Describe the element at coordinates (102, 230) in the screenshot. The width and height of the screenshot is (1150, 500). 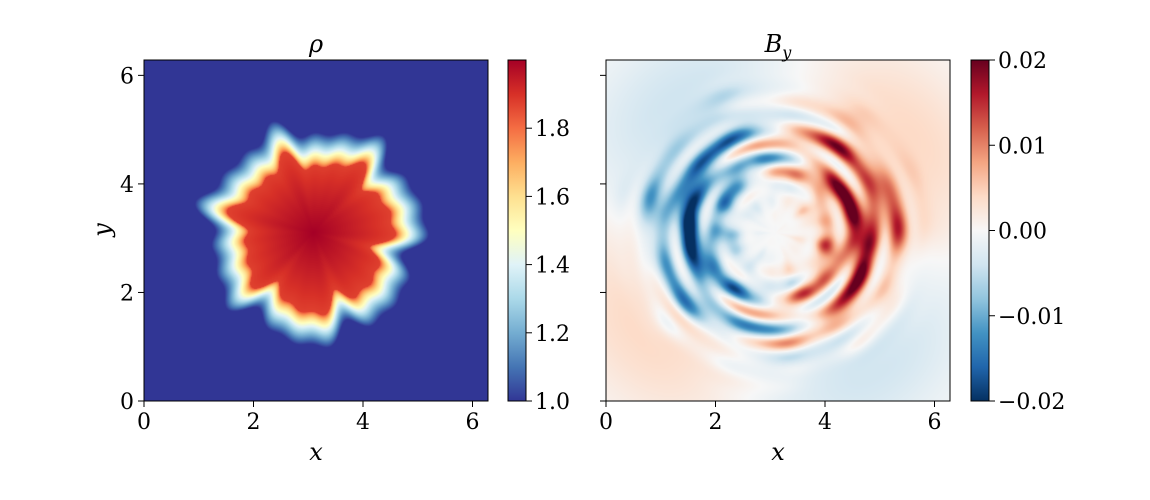
I see `rho-y-label: y` at that location.